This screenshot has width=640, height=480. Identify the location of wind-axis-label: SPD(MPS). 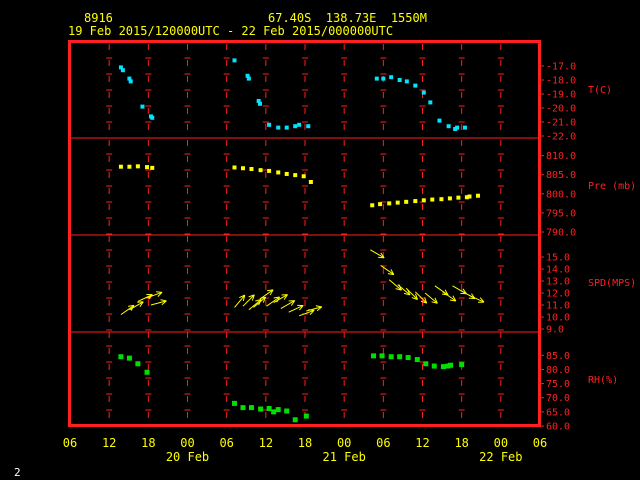
(612, 283).